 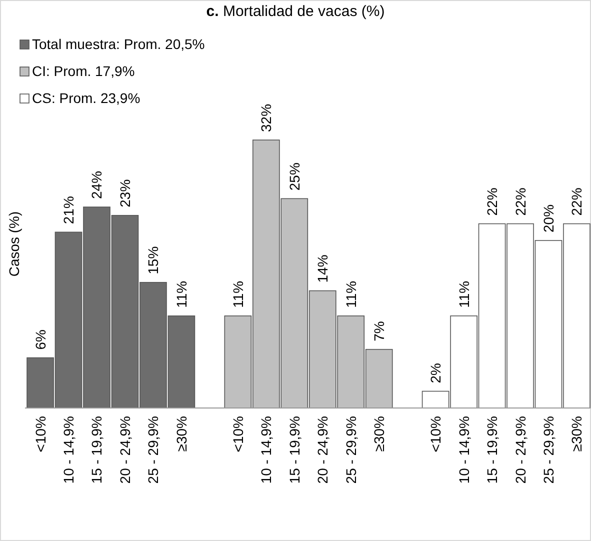 I want to click on data-label: 24%, so click(x=96, y=184).